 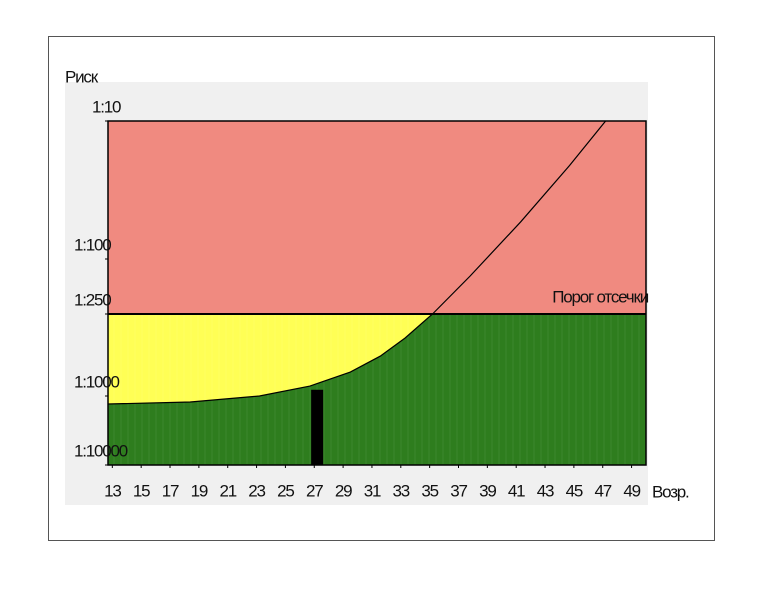 What do you see at coordinates (602, 490) in the screenshot?
I see `x-tick-label: 47` at bounding box center [602, 490].